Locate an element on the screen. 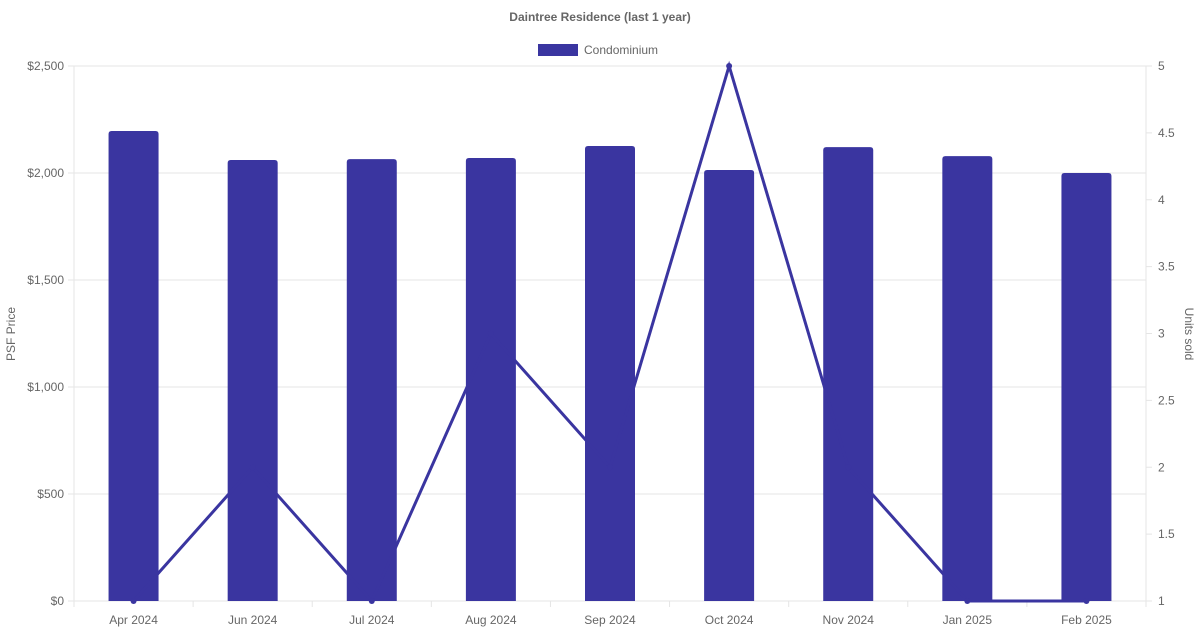 This screenshot has width=1200, height=635. y-tick-label: $500 is located at coordinates (50, 494).